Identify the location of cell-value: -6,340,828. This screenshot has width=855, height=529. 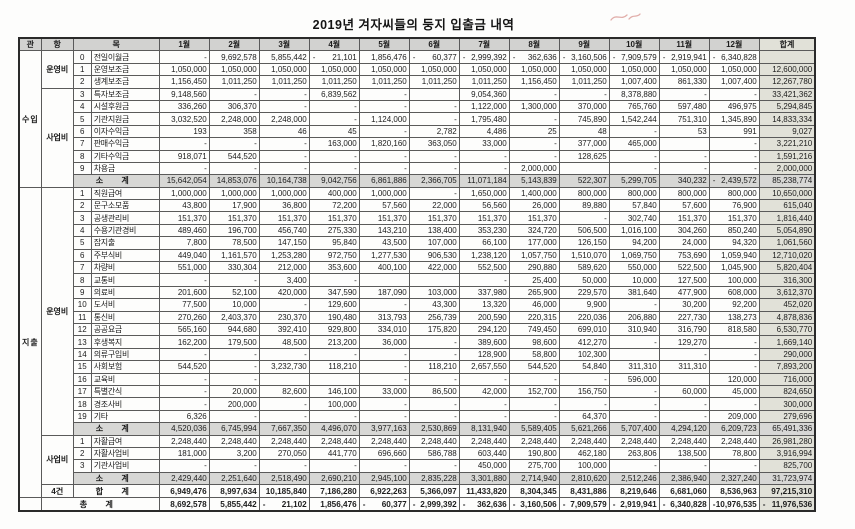
(734, 57).